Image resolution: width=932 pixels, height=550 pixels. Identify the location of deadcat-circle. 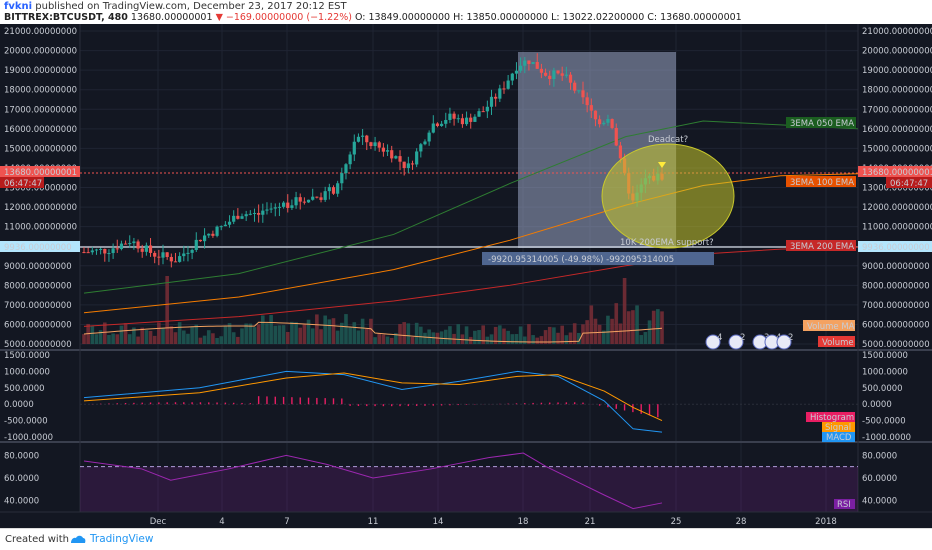
(668, 196).